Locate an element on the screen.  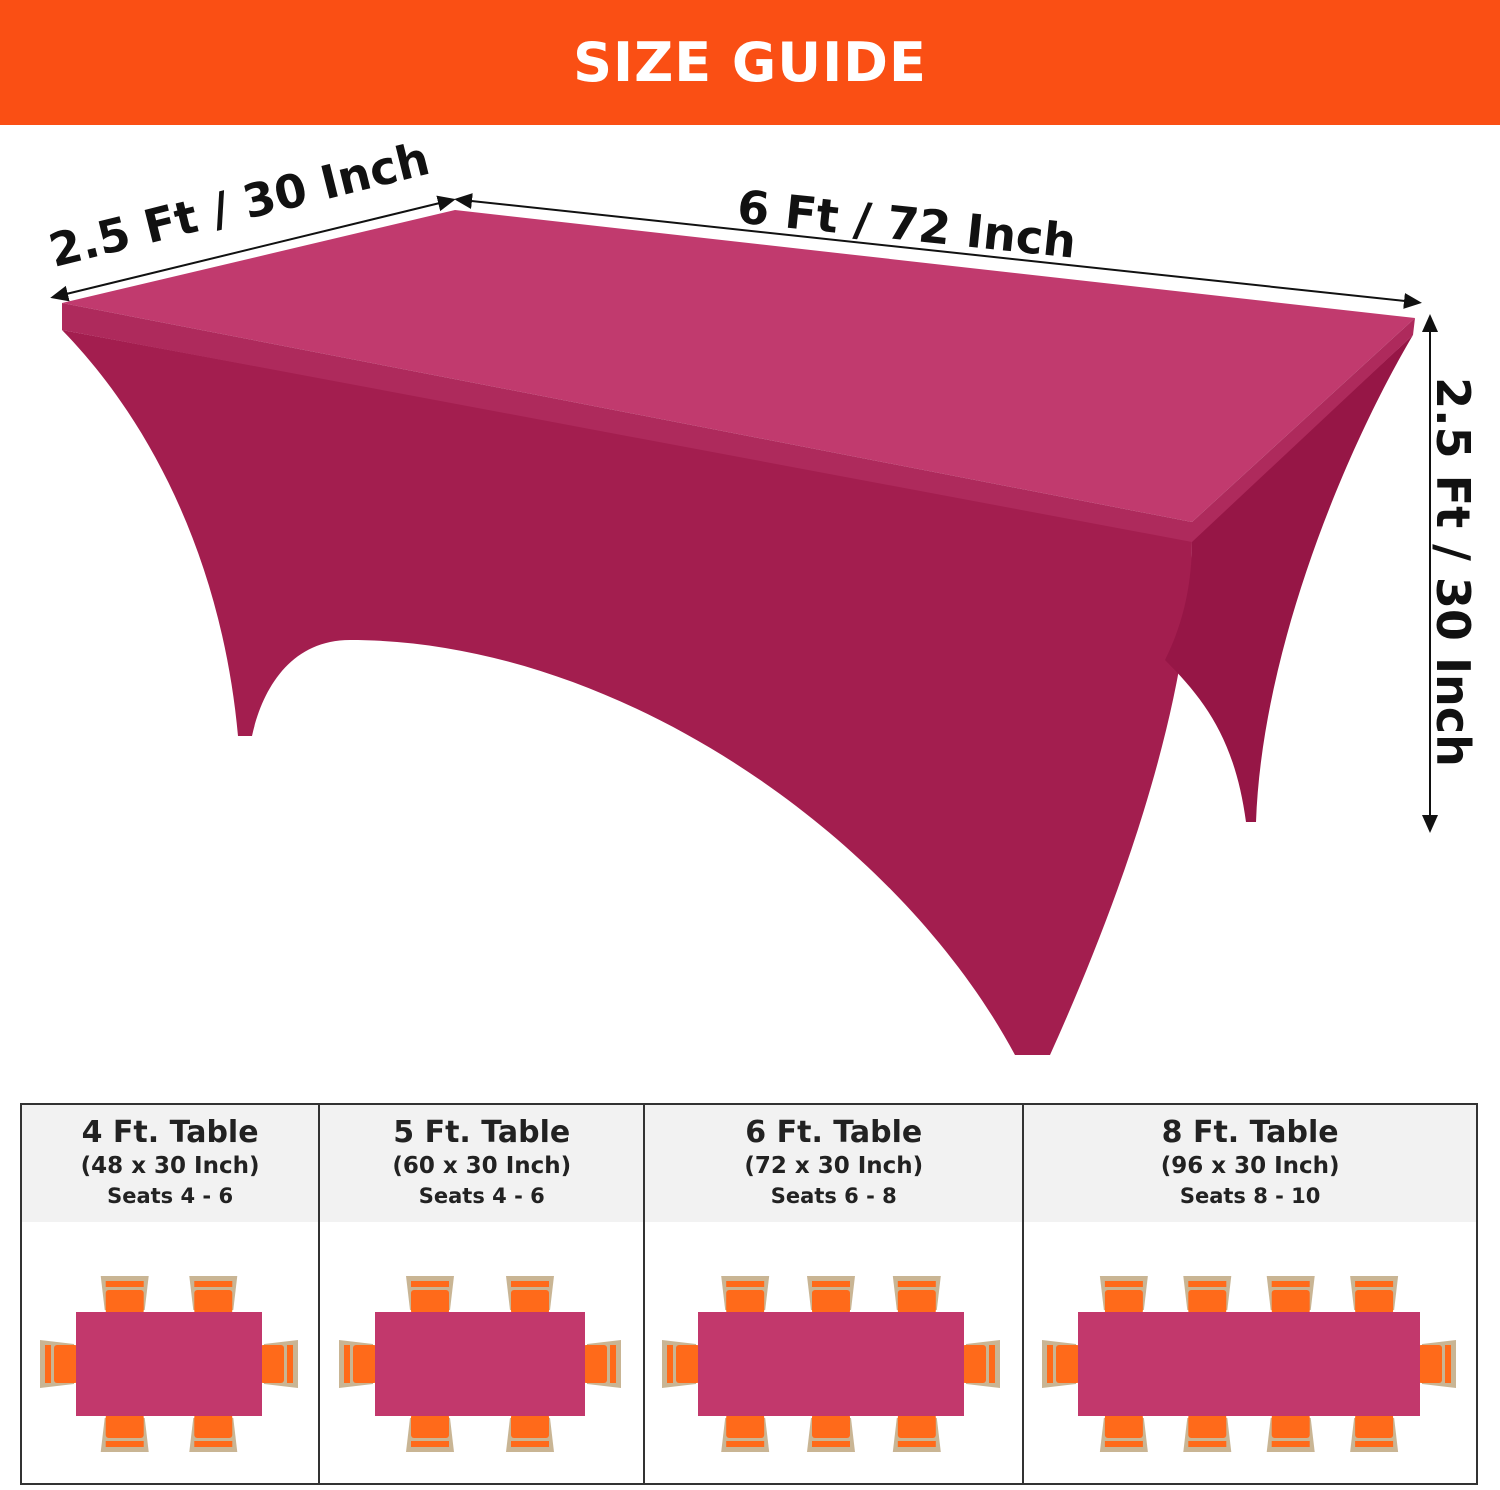
table-title: 4 Ft. Table is located at coordinates (170, 1132).